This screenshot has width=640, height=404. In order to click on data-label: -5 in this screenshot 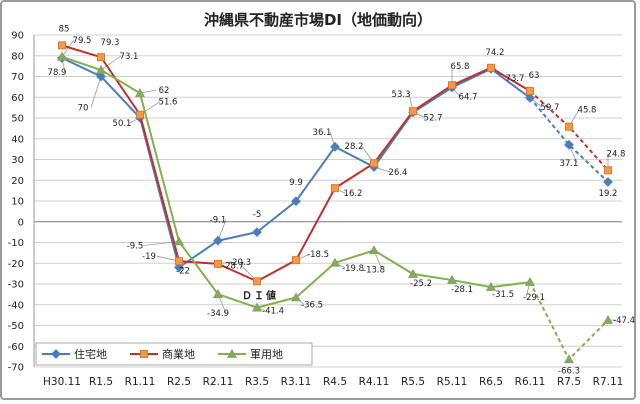, I will do `click(257, 215)`.